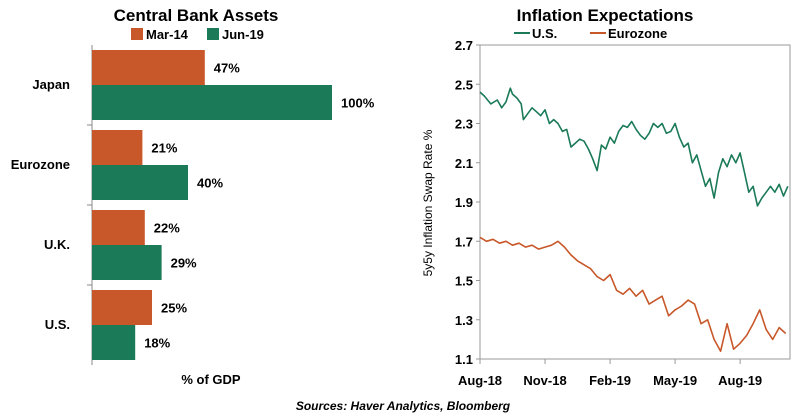 The width and height of the screenshot is (800, 418). I want to click on bar-legend-label-mar14: Mar-14, so click(167, 34).